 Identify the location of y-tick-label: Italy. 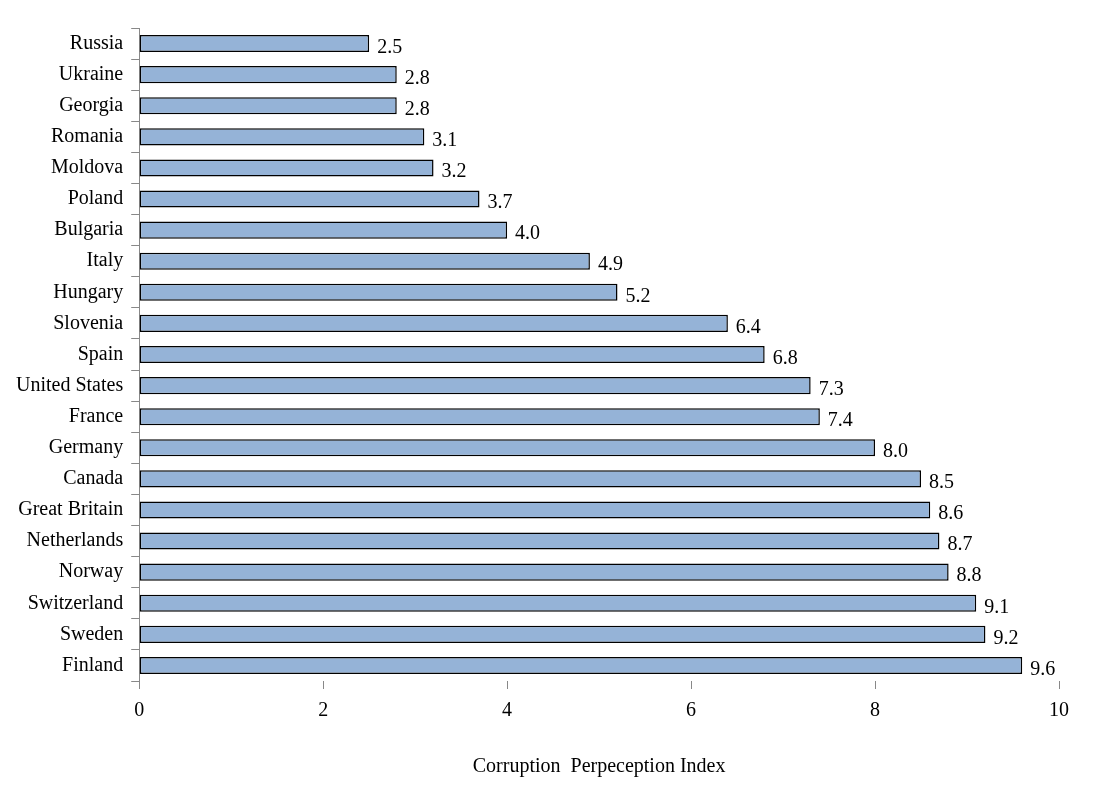
(105, 260).